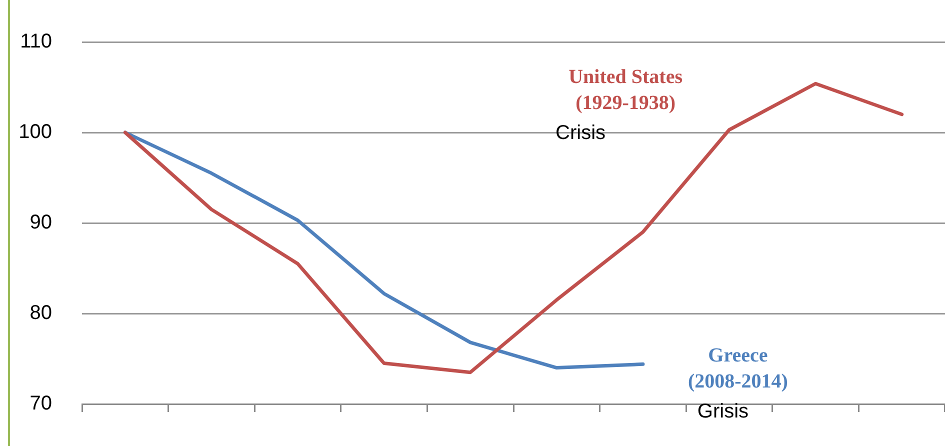 Image resolution: width=945 pixels, height=446 pixels. What do you see at coordinates (35, 132) in the screenshot?
I see `y-tick-label: 100` at bounding box center [35, 132].